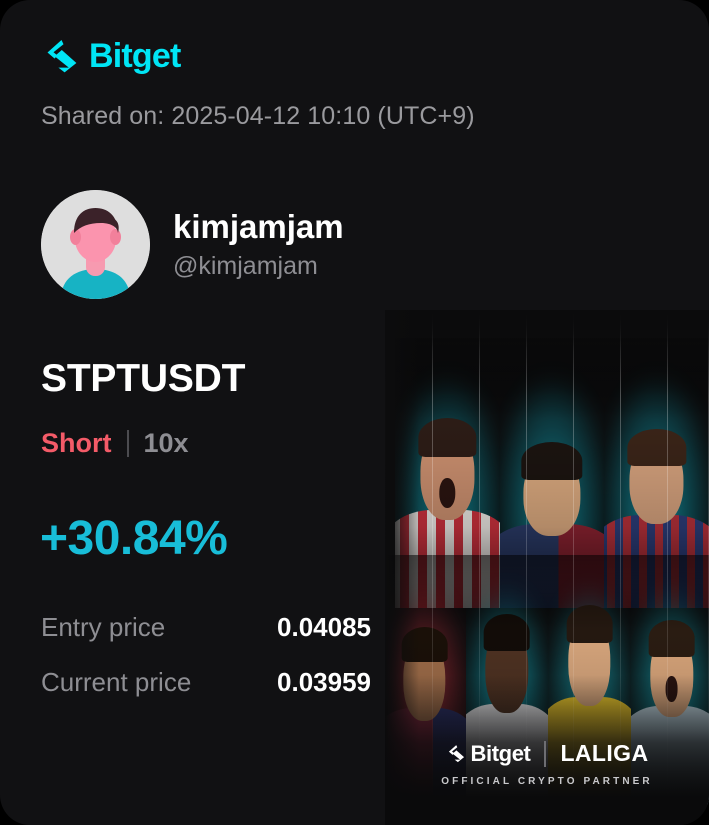  I want to click on partner-lockup-row: Bitget LALIGA, so click(547, 753).